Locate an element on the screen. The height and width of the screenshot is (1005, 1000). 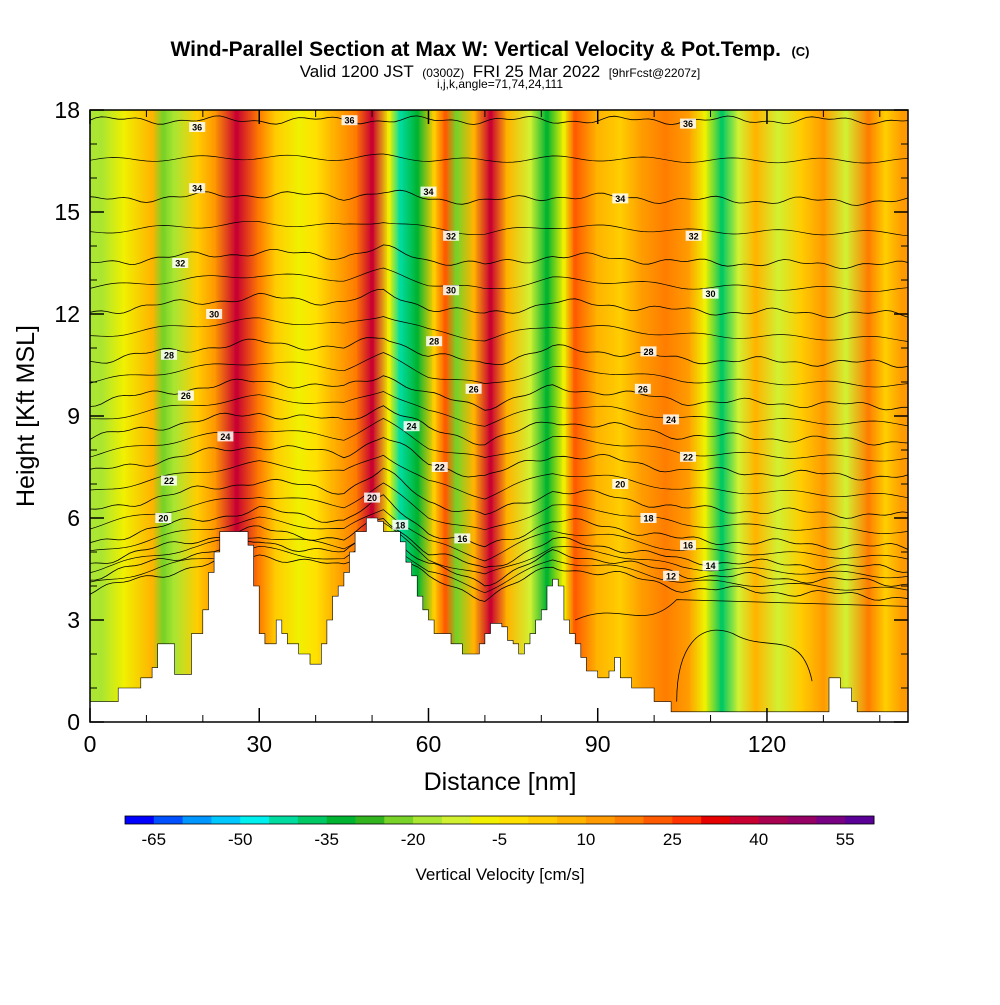
valid-date: FRI 25 Mar 2022 is located at coordinates (537, 71).